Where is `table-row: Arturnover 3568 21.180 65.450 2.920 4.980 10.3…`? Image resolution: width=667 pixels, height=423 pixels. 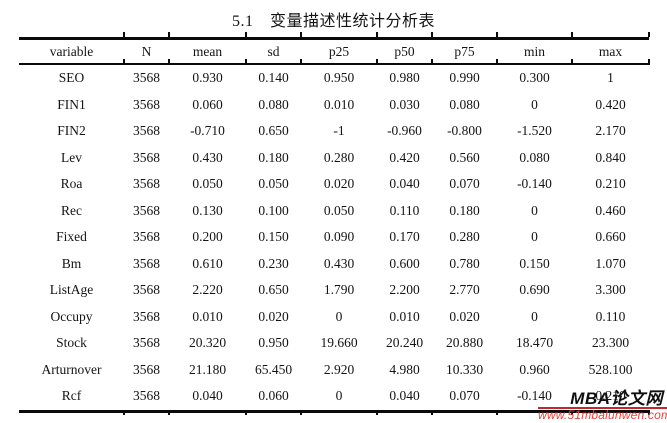 table-row: Arturnover 3568 21.180 65.450 2.920 4.980 10.3… is located at coordinates (334, 370).